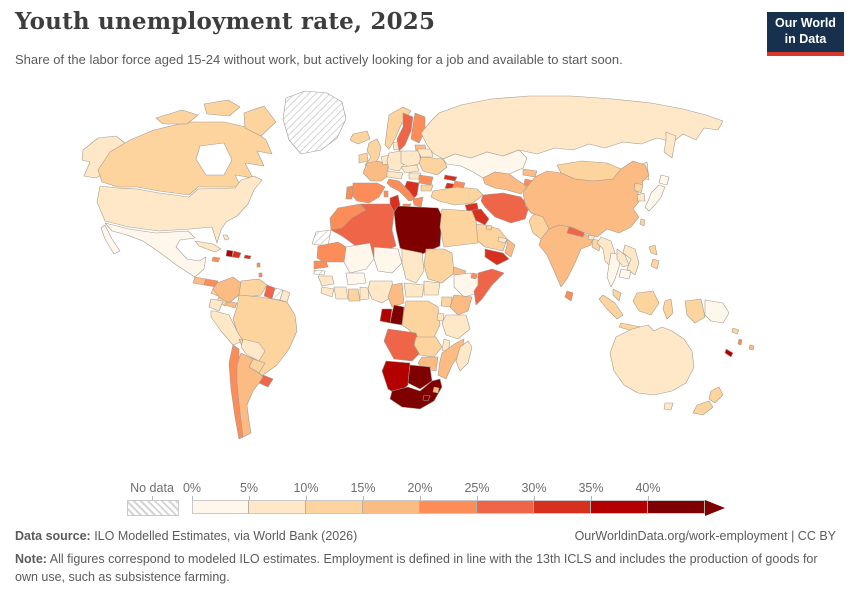  What do you see at coordinates (474, 276) in the screenshot?
I see `country-djibouti` at bounding box center [474, 276].